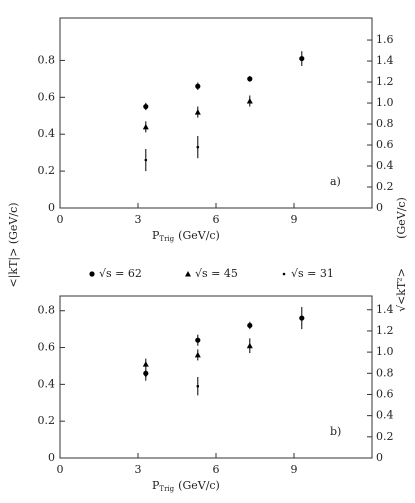 This screenshot has width=415, height=503. What do you see at coordinates (312, 273) in the screenshot?
I see `legend-label: √s = 31` at bounding box center [312, 273].